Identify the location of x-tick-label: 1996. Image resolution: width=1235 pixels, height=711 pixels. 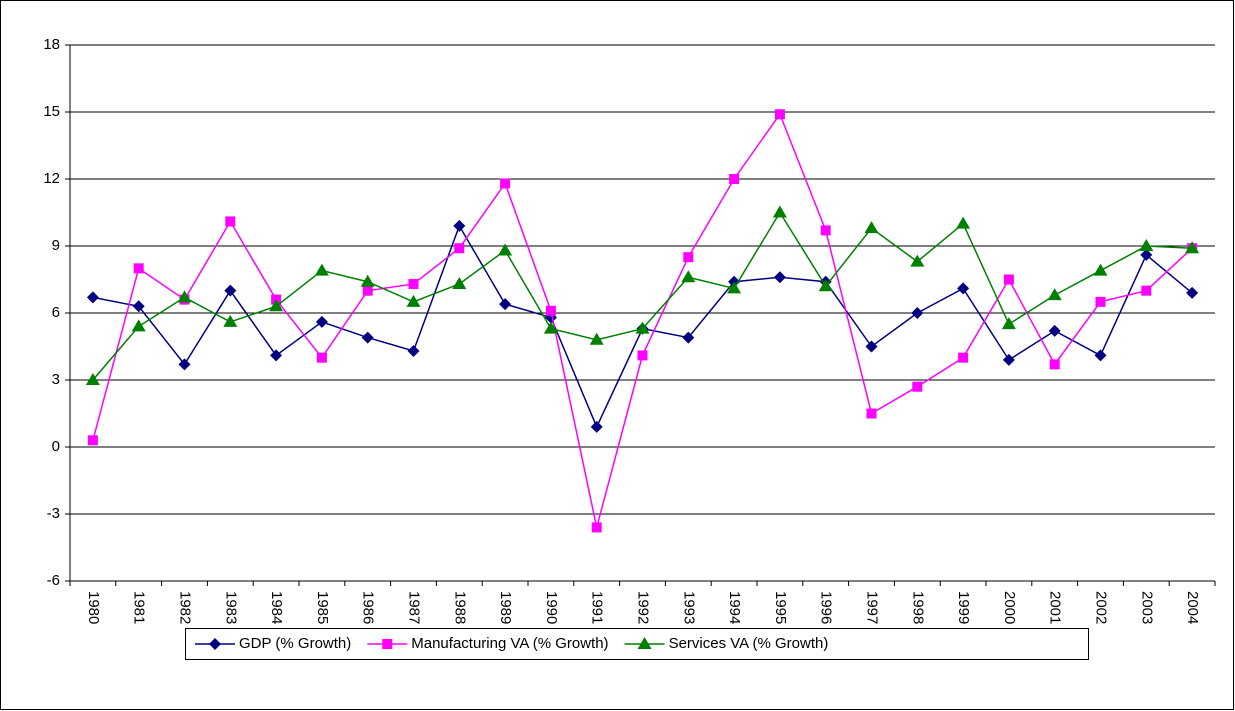
(826, 607).